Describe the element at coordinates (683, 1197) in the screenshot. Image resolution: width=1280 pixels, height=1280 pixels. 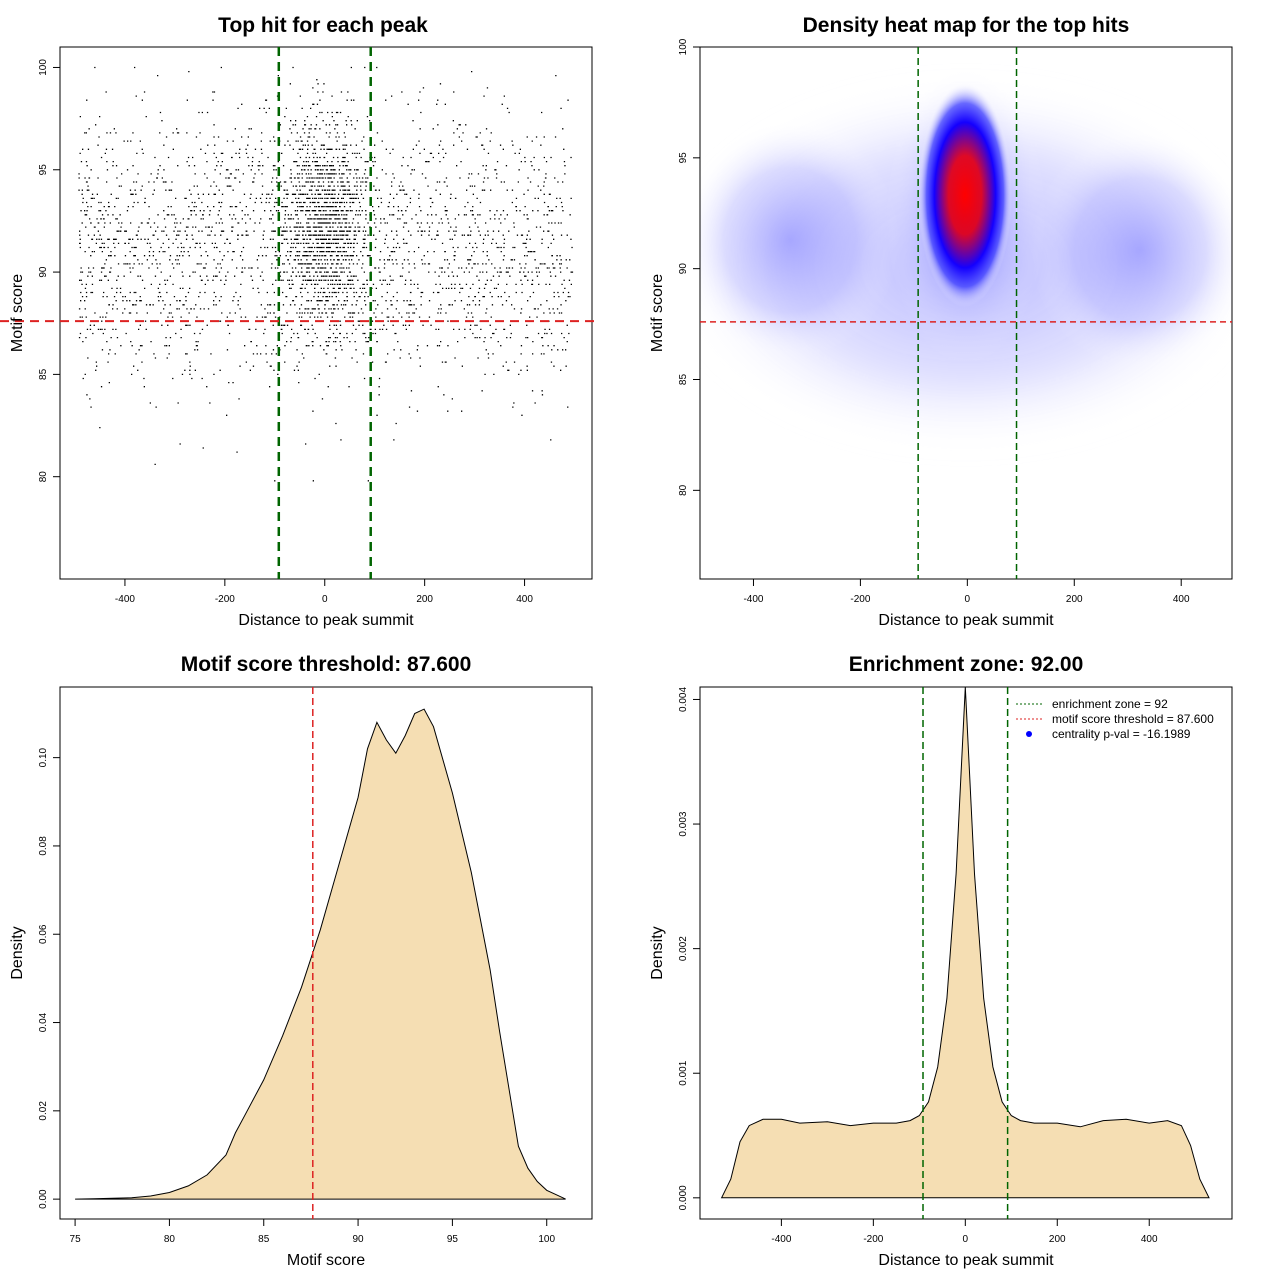
I see `y-tick-label: 0.000` at that location.